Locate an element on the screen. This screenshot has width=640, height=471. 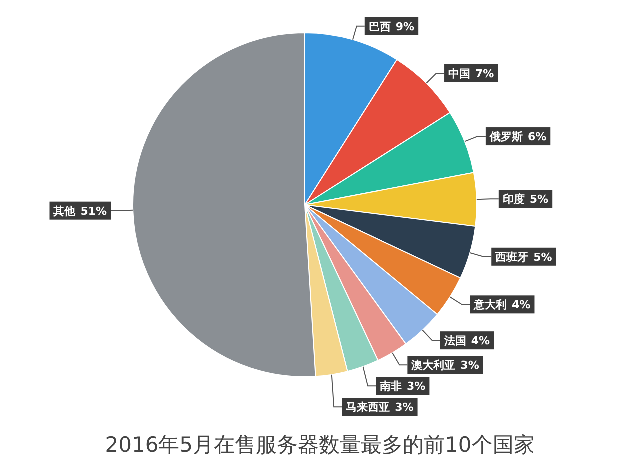
data-label: 9% is located at coordinates (405, 27).